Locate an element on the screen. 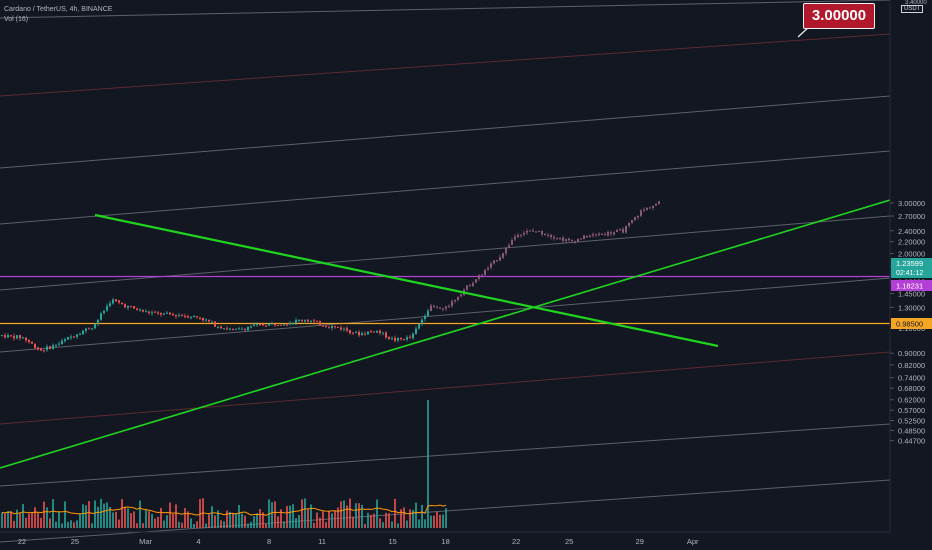 Image resolution: width=932 pixels, height=550 pixels. price-tick-label: 2.40000 is located at coordinates (911, 231).